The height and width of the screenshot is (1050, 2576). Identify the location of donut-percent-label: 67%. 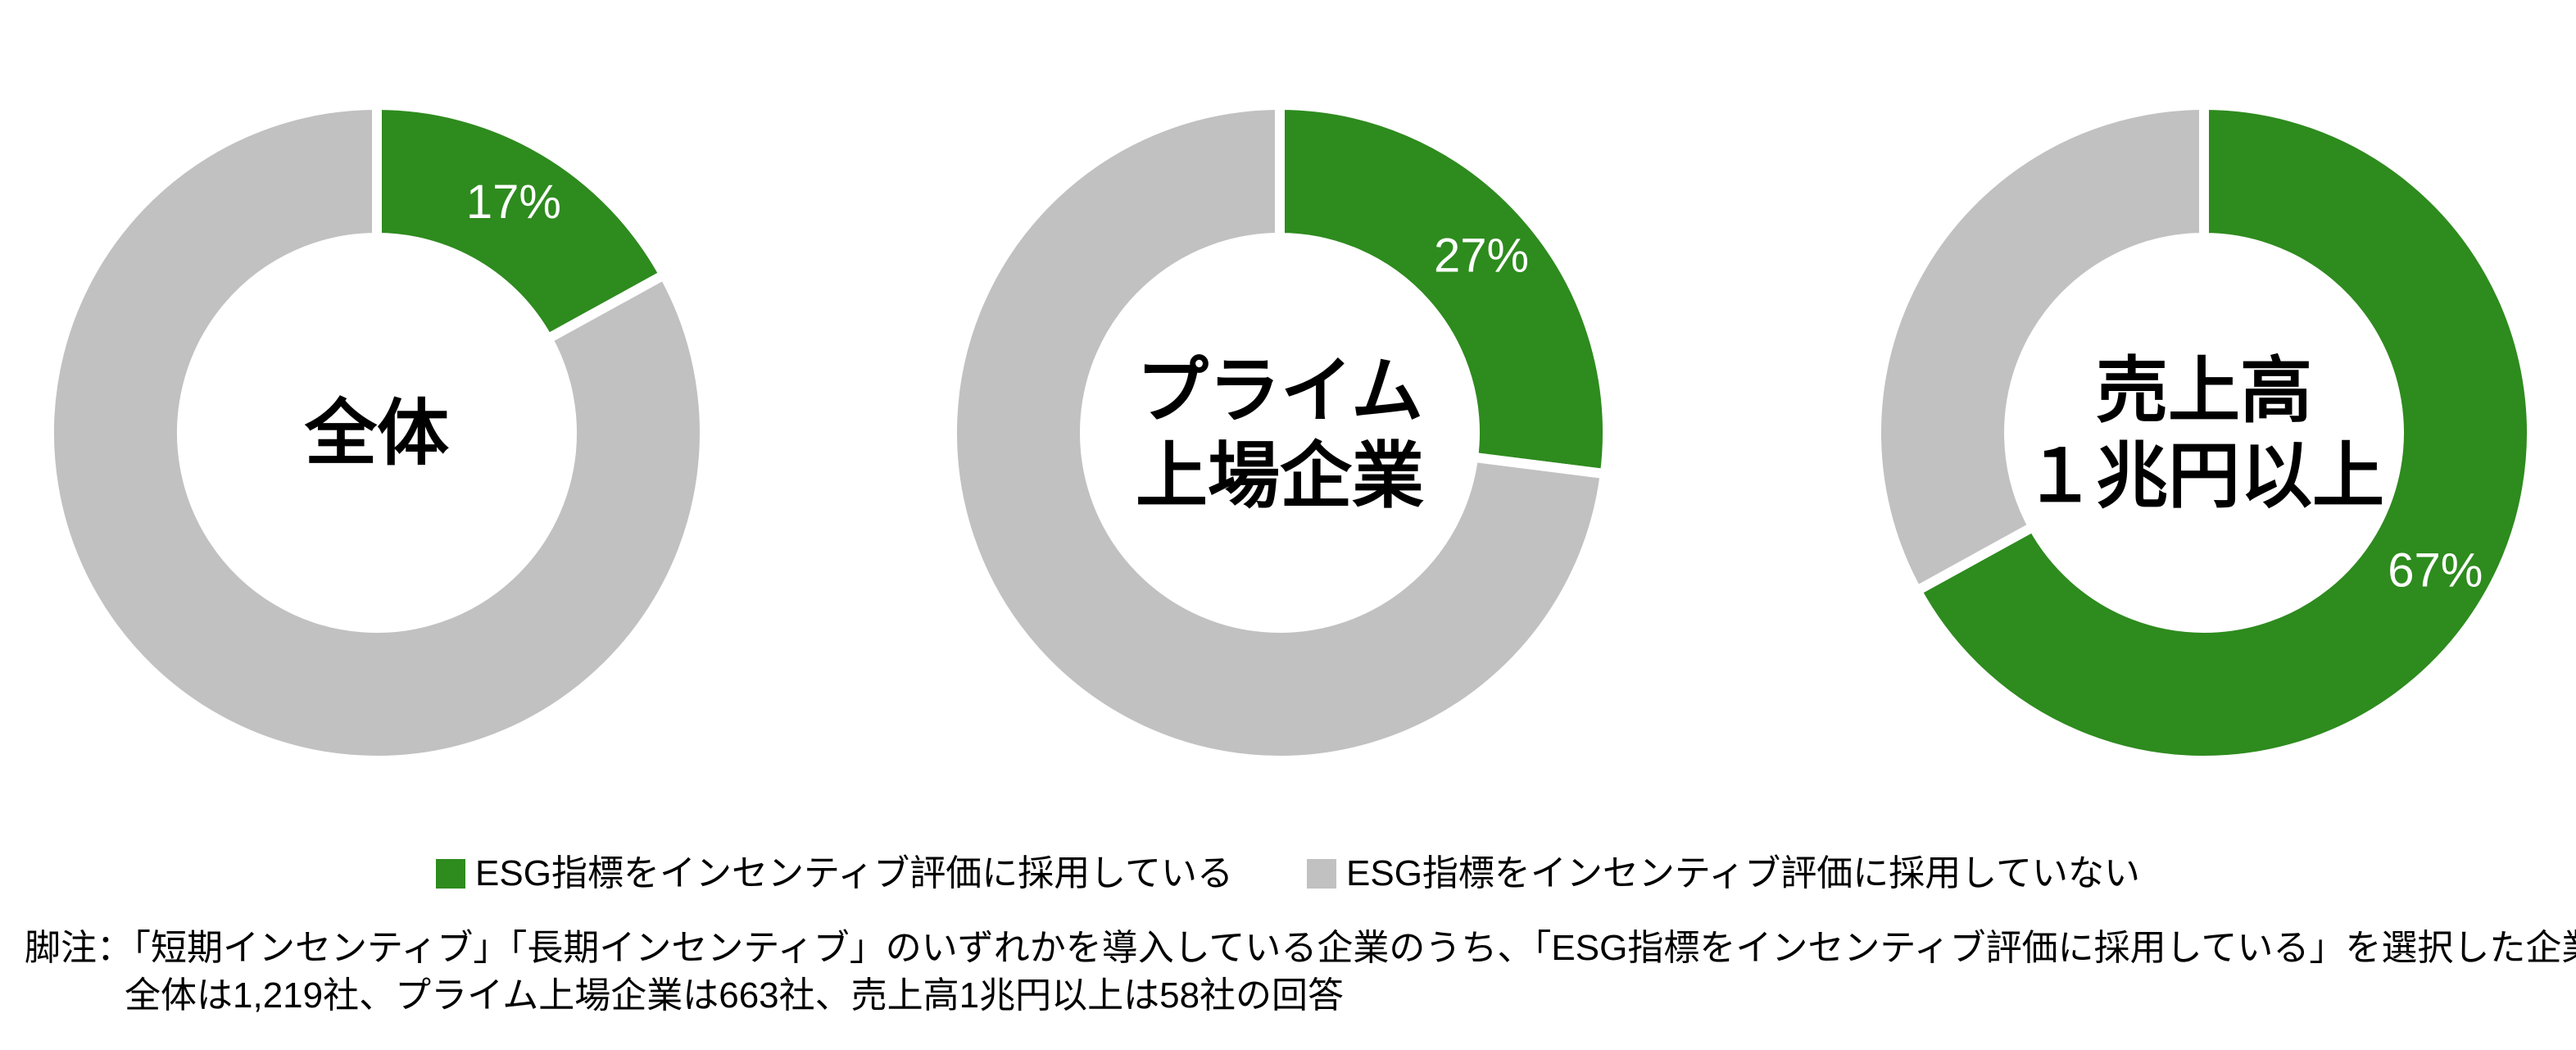
(2435, 570).